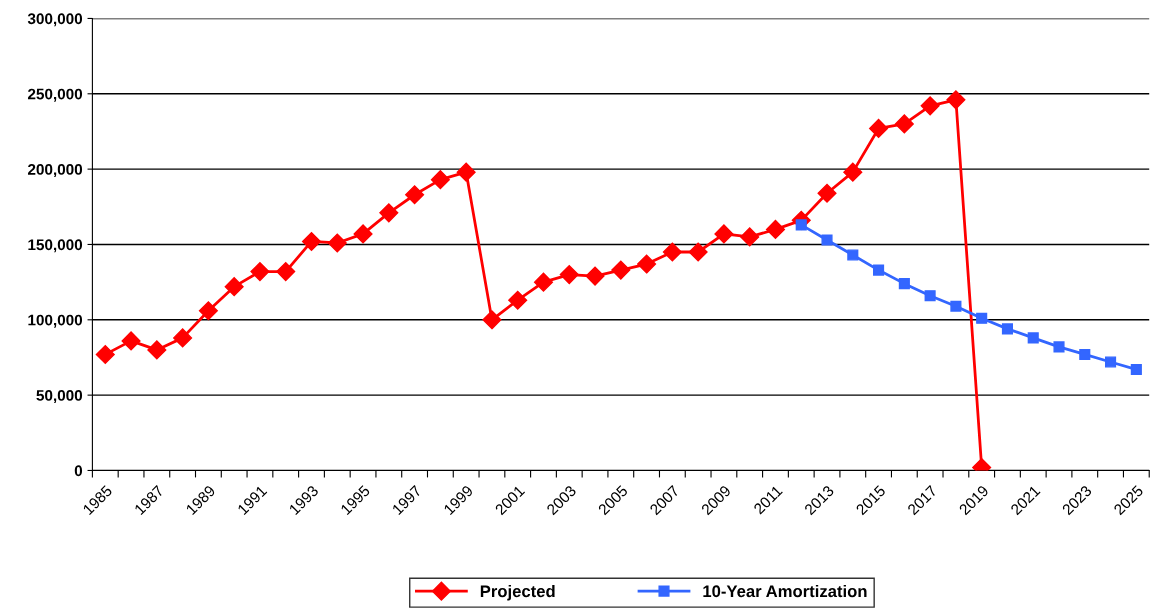 This screenshot has height=615, width=1155. I want to click on y-tick-label: 200,000, so click(55, 170).